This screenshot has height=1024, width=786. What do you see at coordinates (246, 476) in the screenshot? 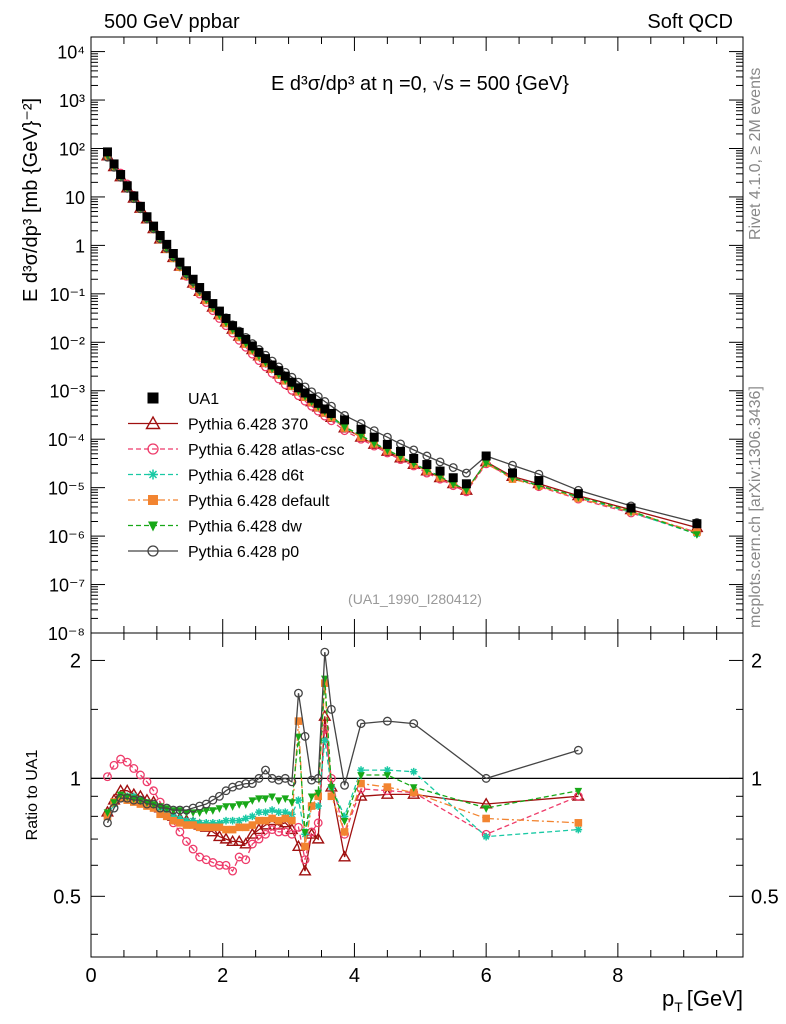
I see `legend-label: Pythia 6.428 d6t` at bounding box center [246, 476].